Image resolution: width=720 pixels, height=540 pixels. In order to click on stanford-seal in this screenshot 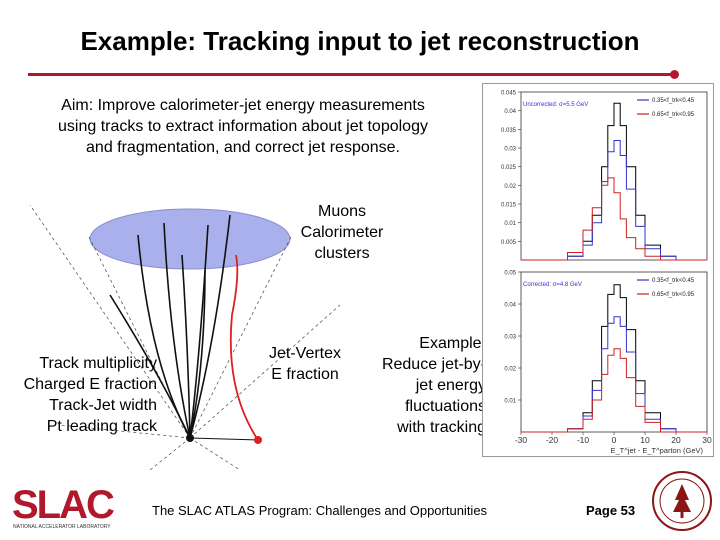, I will do `click(682, 501)`.